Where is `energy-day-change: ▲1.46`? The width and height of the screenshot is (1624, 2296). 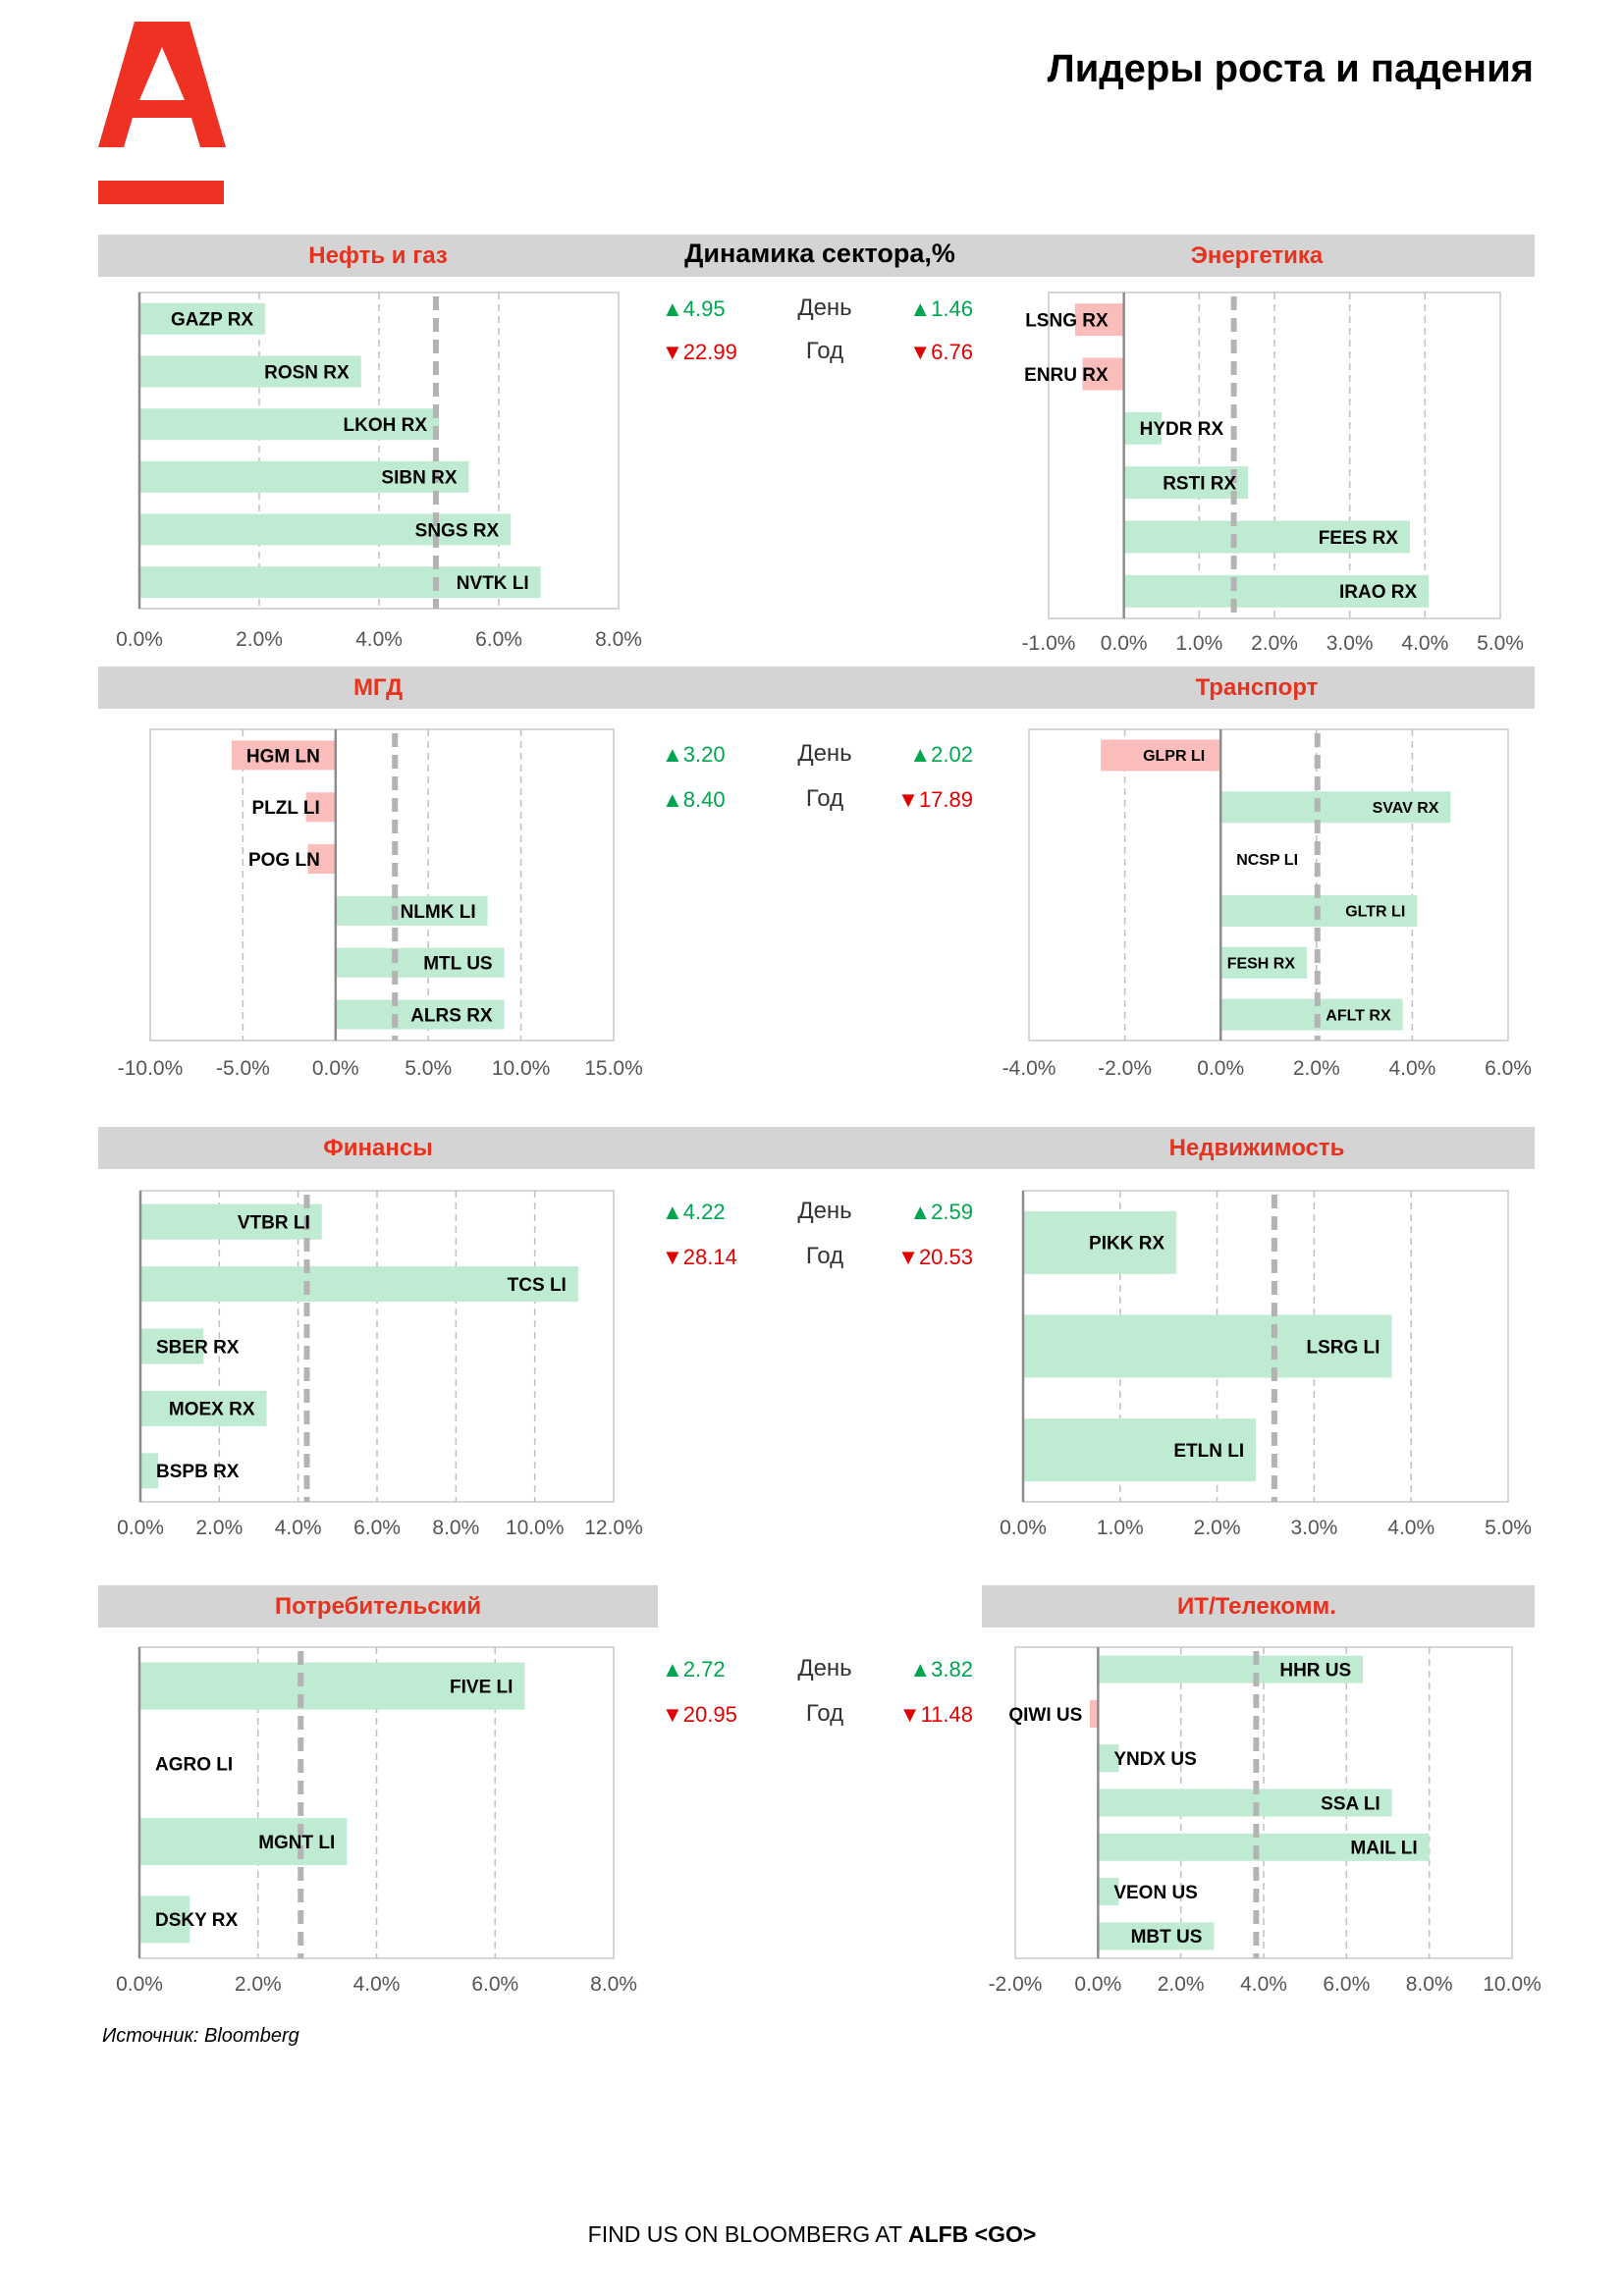
energy-day-change: ▲1.46 is located at coordinates (941, 308).